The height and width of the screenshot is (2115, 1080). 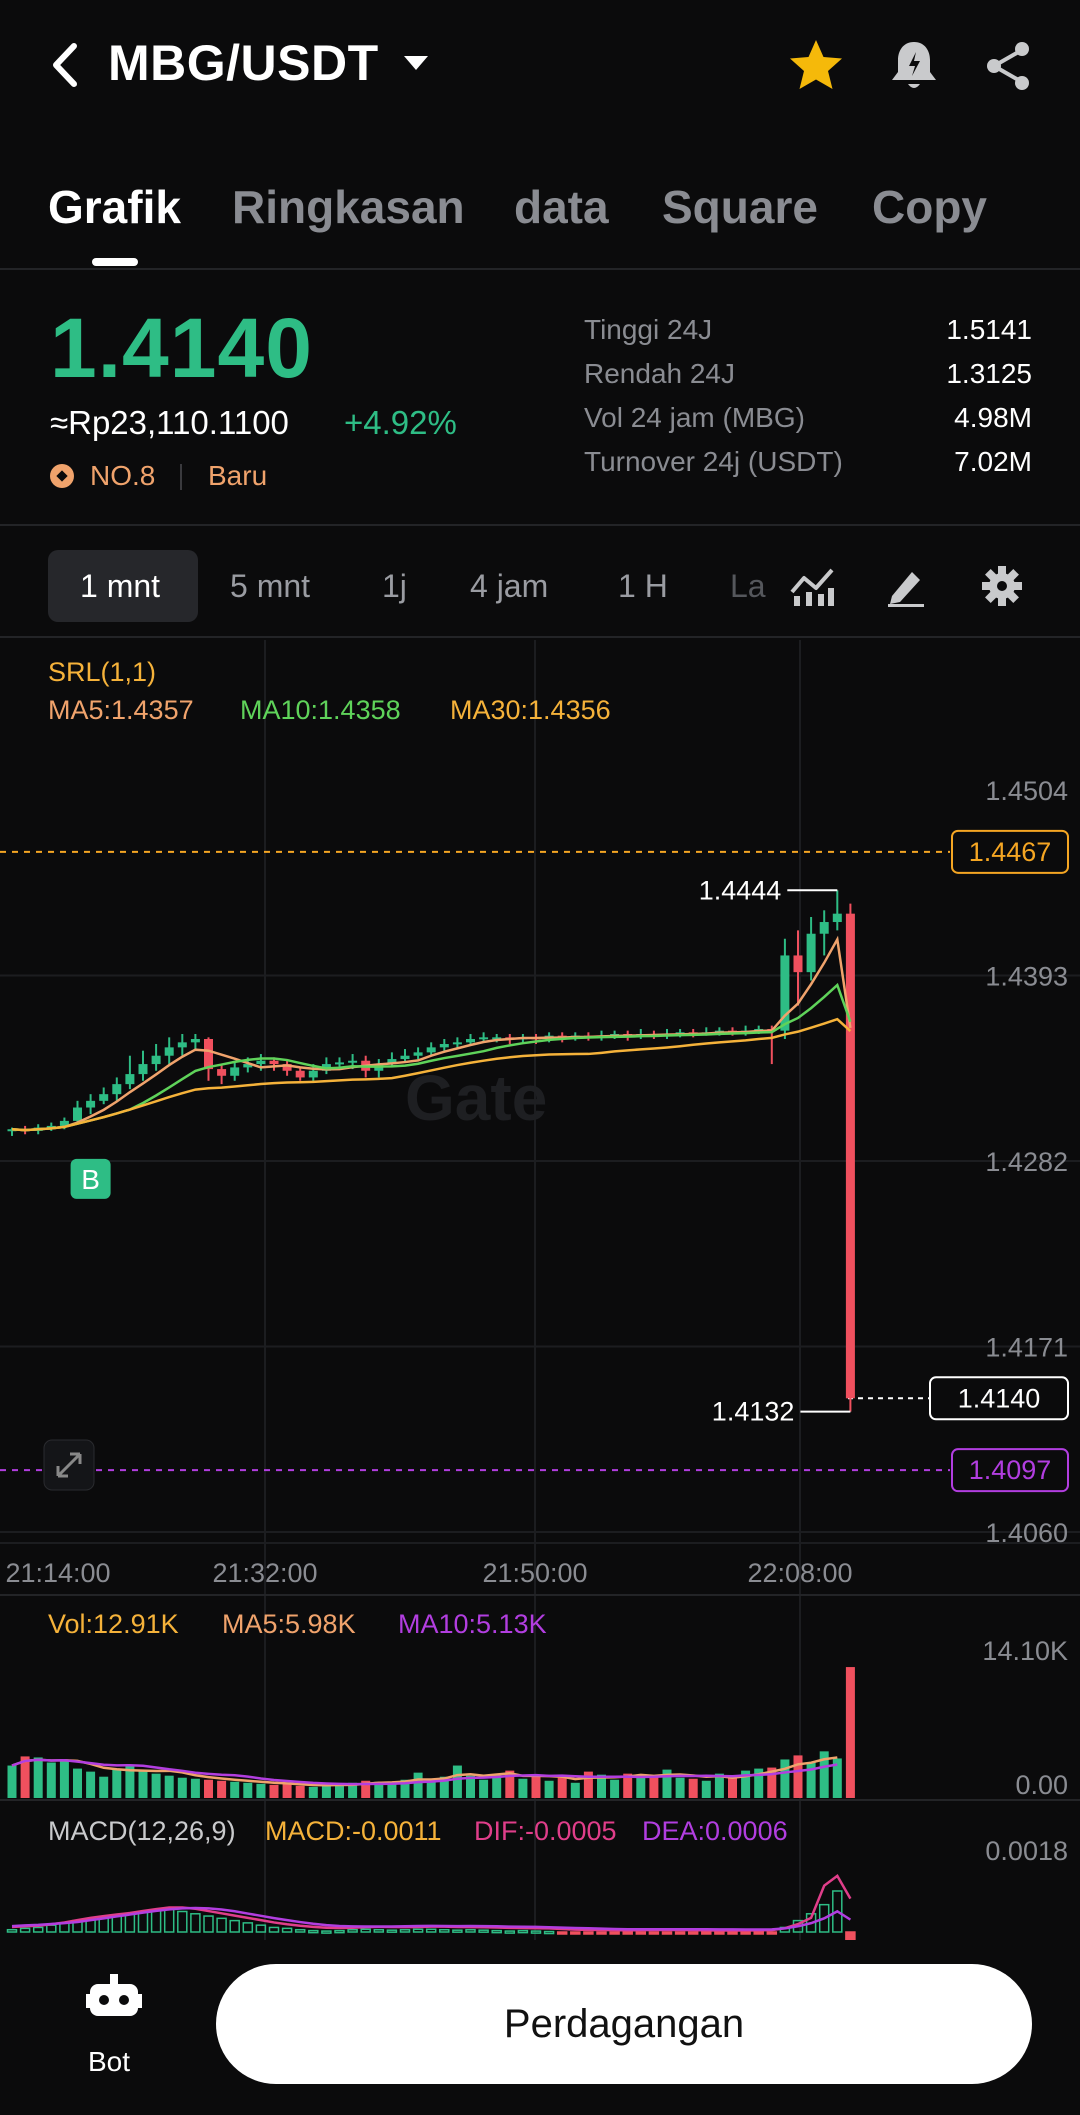 What do you see at coordinates (1008, 66) in the screenshot?
I see `share-icon` at bounding box center [1008, 66].